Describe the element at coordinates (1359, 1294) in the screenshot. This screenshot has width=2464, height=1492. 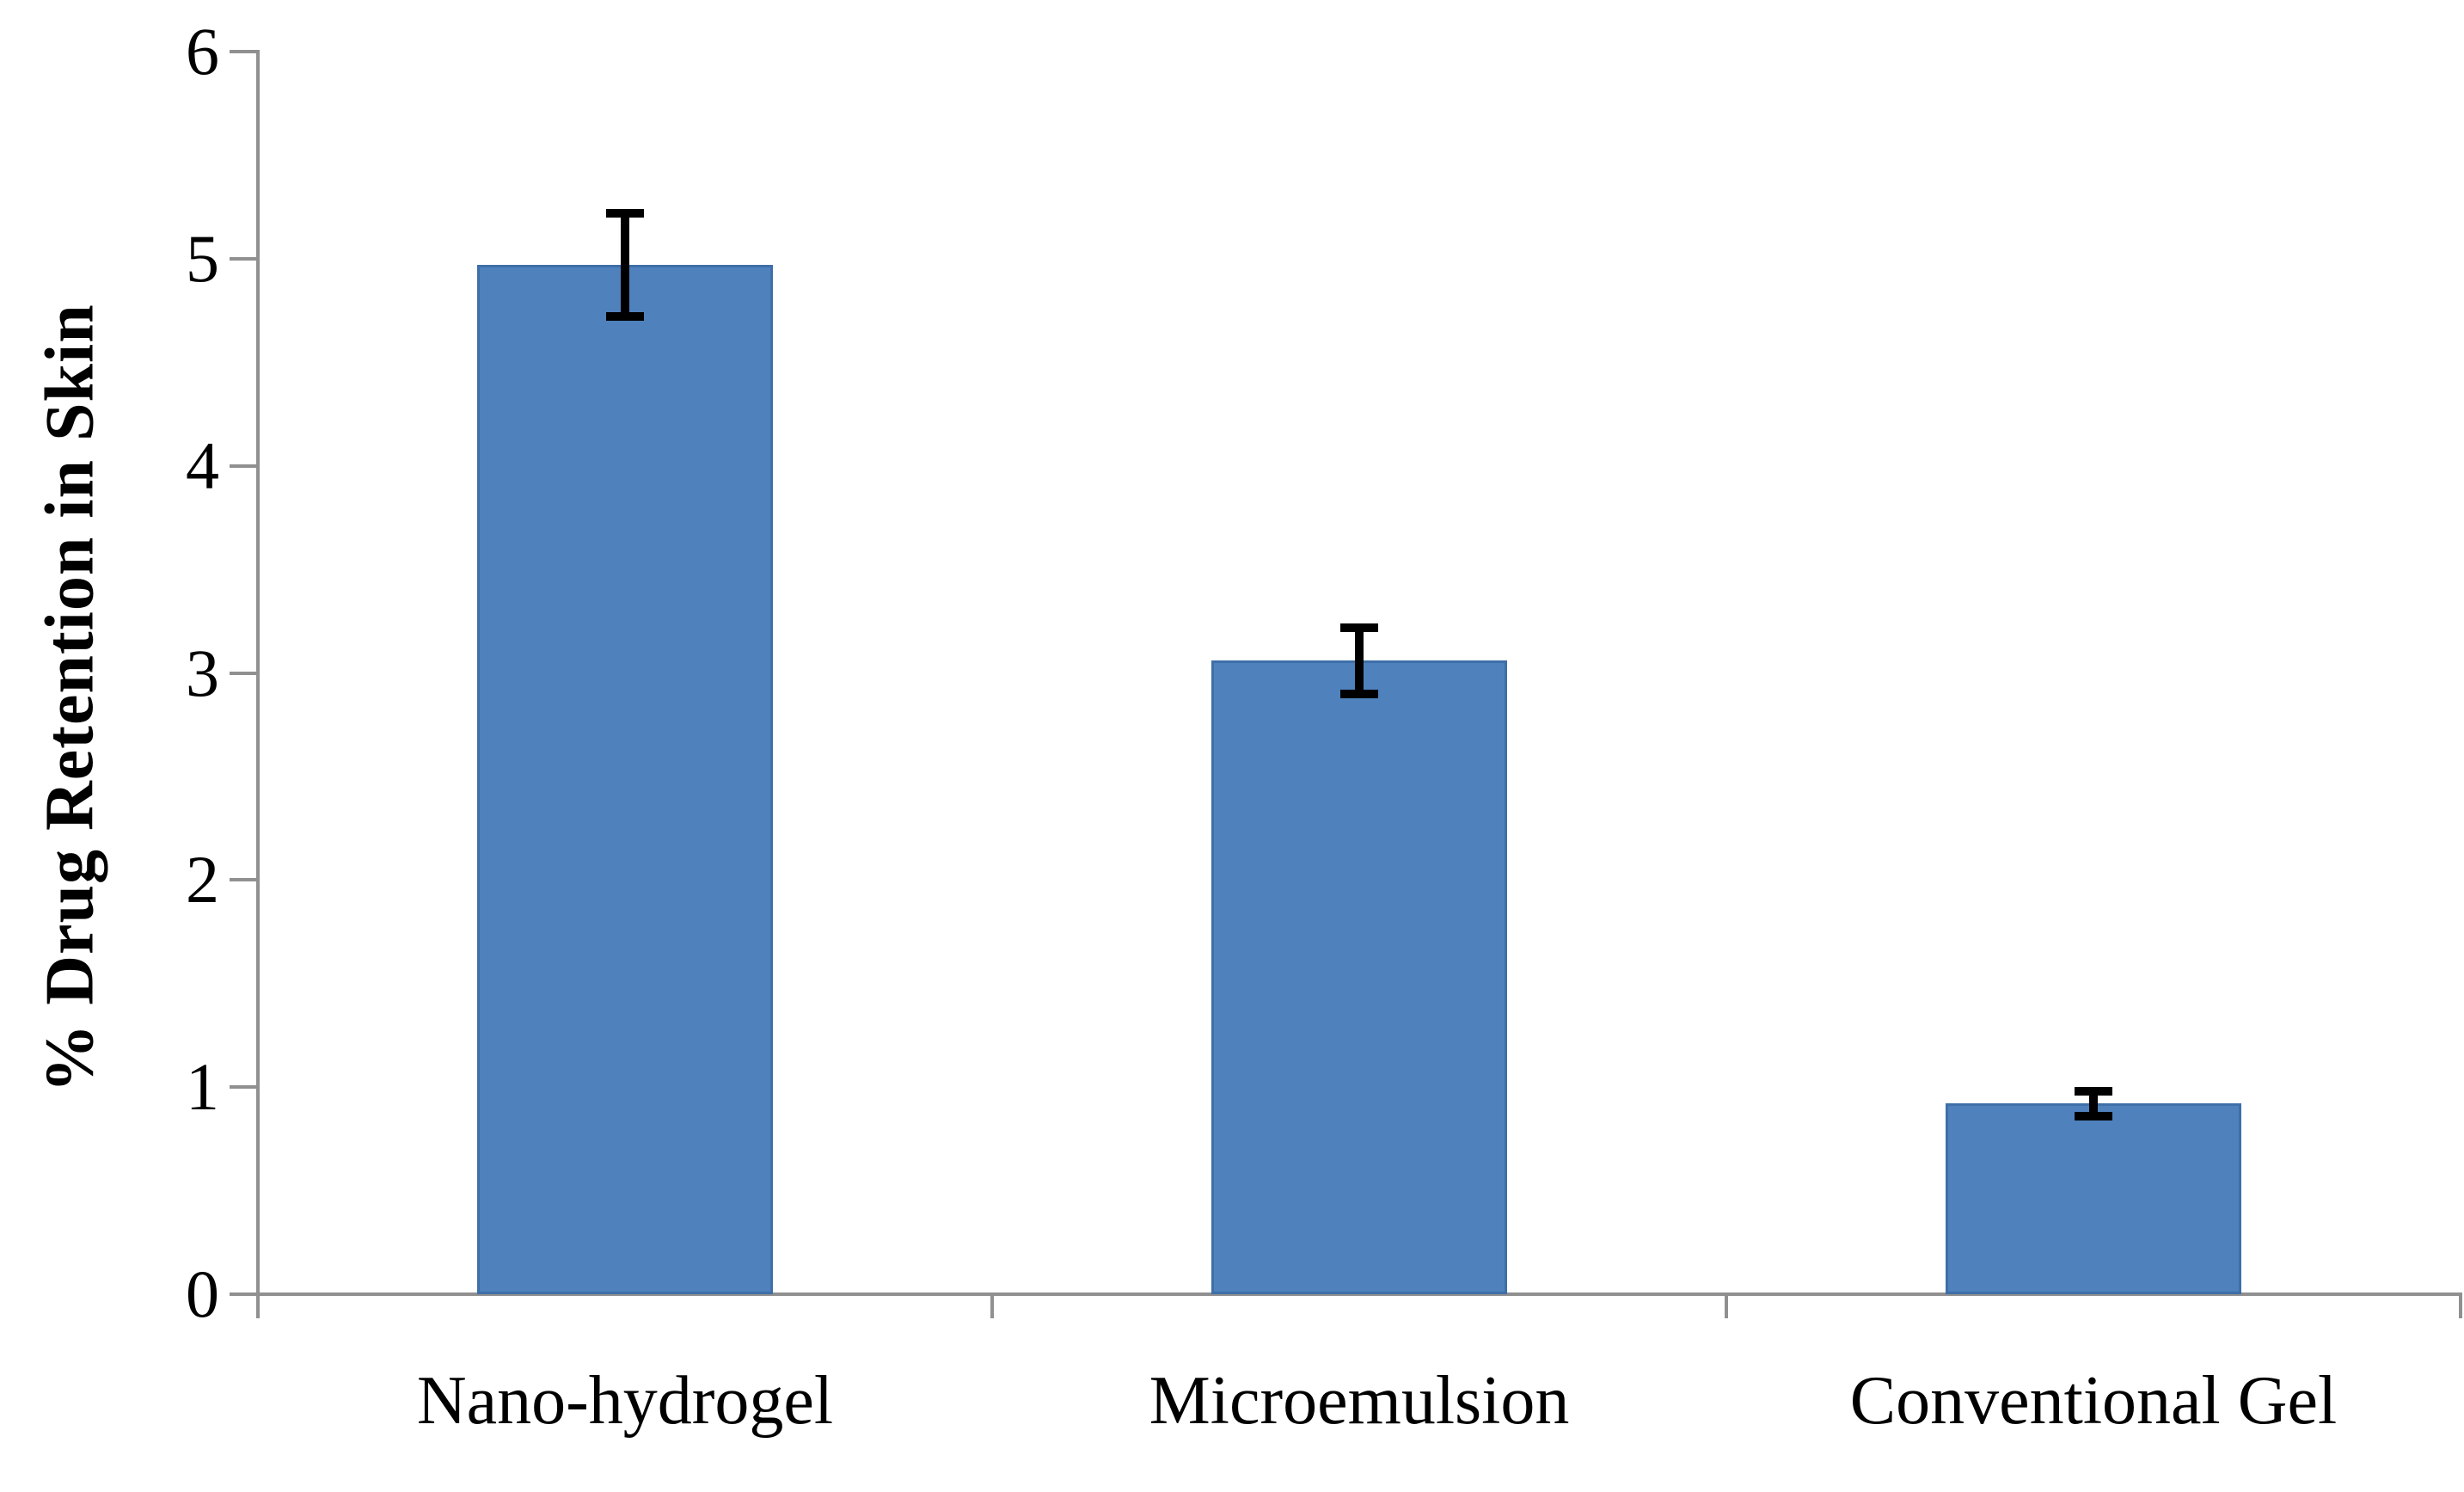
I see `x-axis-line` at that location.